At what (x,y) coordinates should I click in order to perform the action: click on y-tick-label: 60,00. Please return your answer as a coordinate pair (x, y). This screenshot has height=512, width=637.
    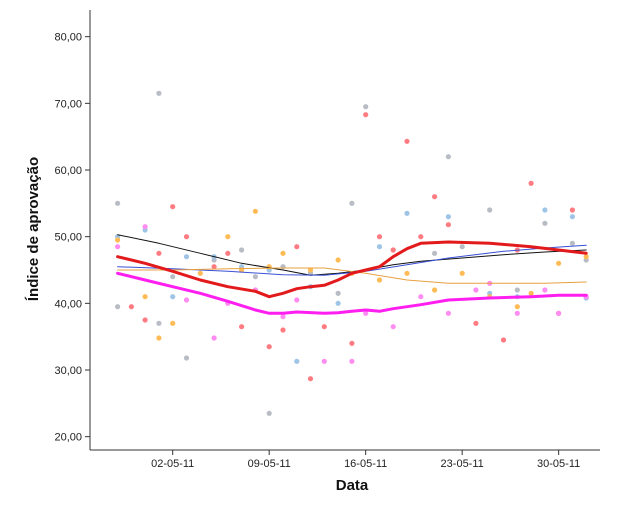
    Looking at the image, I should click on (68, 171).